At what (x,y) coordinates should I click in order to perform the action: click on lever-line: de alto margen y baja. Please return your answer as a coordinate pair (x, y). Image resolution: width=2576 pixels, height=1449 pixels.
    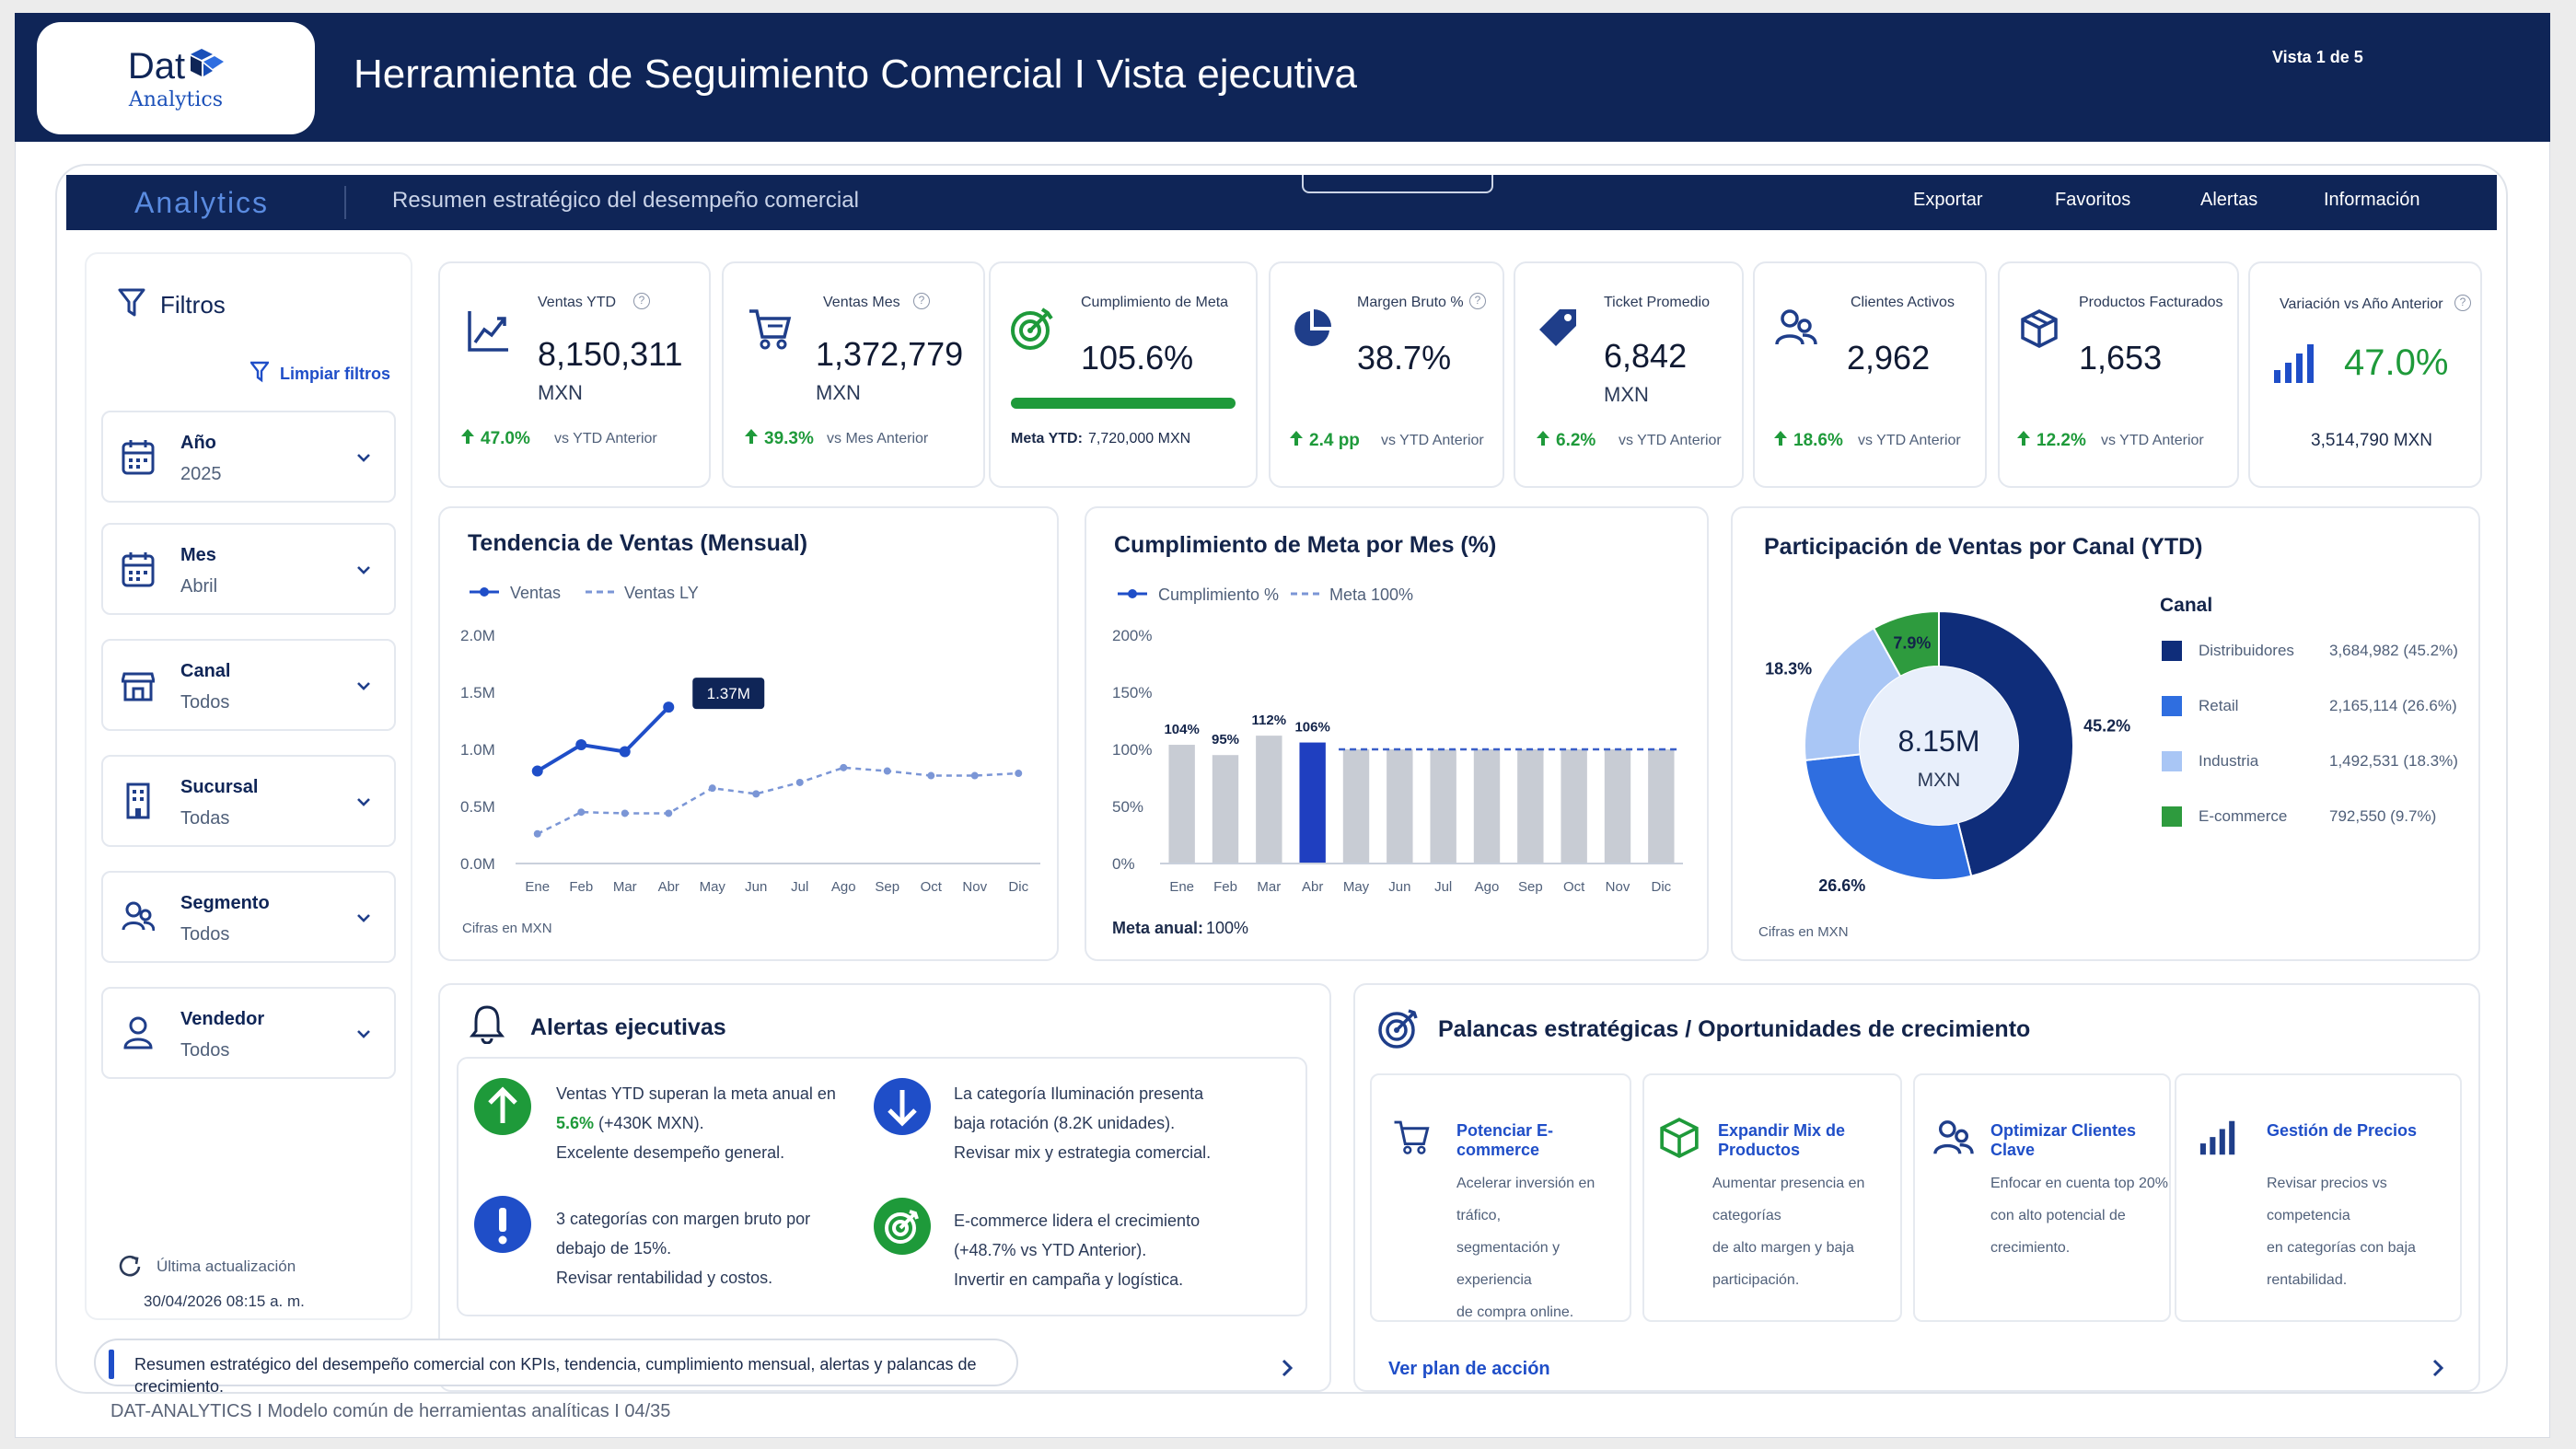
    Looking at the image, I should click on (1783, 1248).